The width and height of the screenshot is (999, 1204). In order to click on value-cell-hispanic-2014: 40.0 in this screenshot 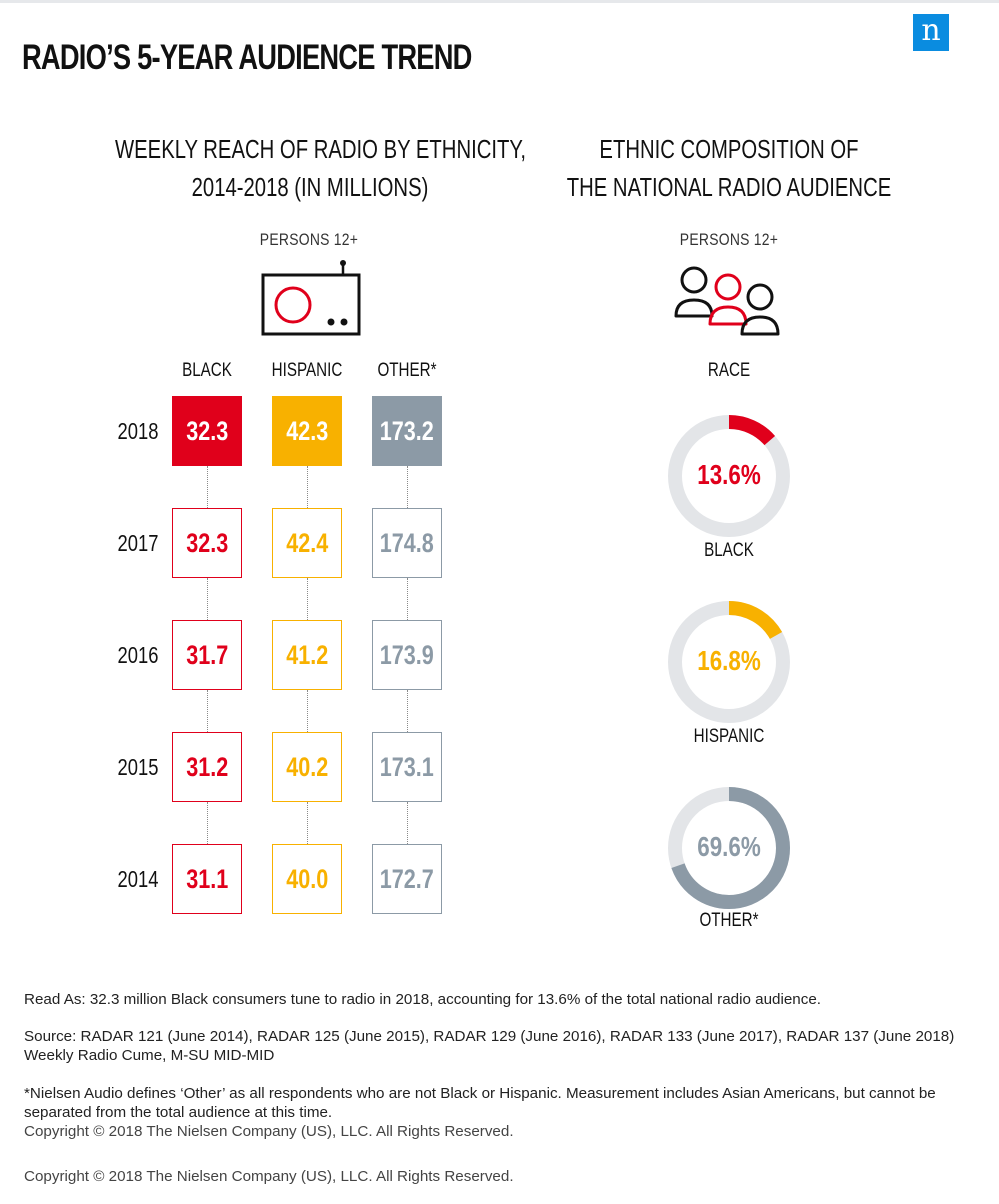, I will do `click(307, 879)`.